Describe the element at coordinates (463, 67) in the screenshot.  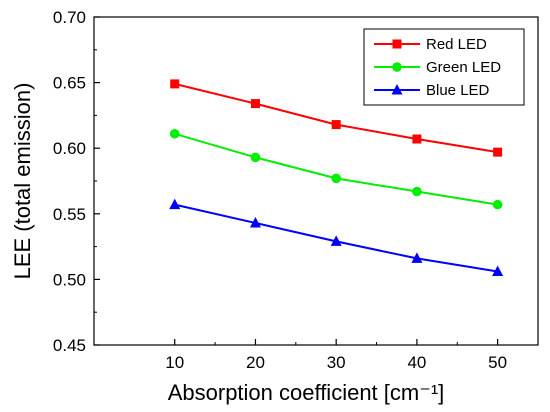
I see `legend-label-green-led: Green LED` at that location.